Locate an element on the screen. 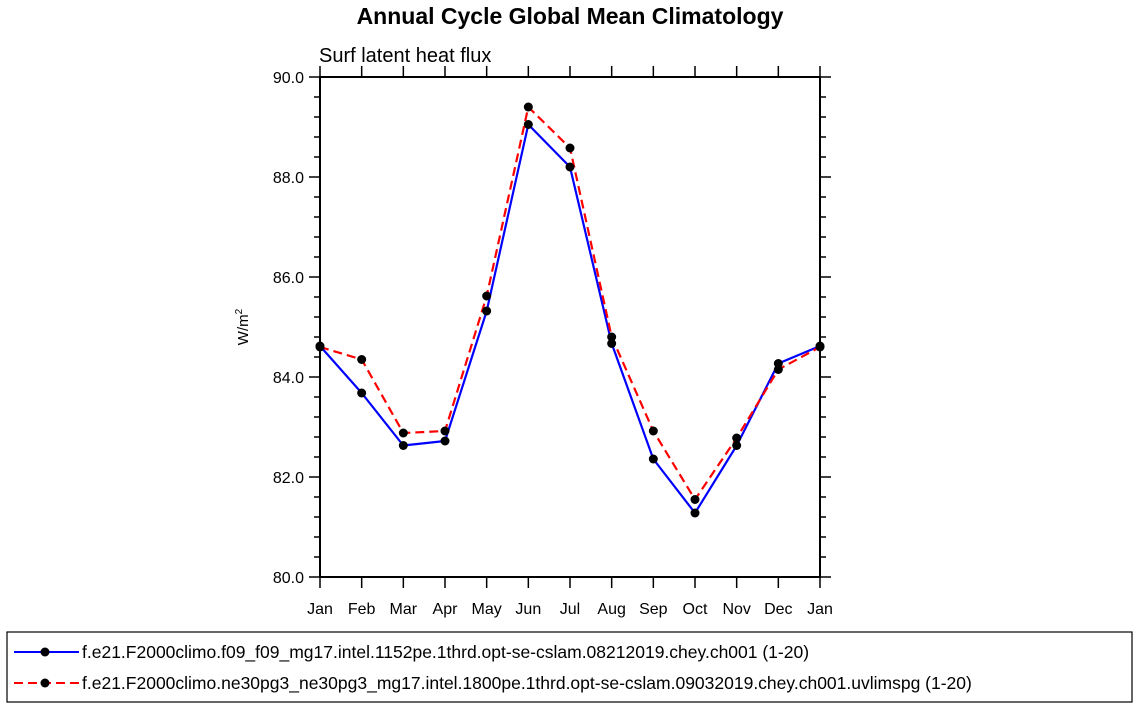 The height and width of the screenshot is (708, 1138). y-tick-labels: 80.0 82.0 84.0 86.0 88.0 90.0 is located at coordinates (288, 328).